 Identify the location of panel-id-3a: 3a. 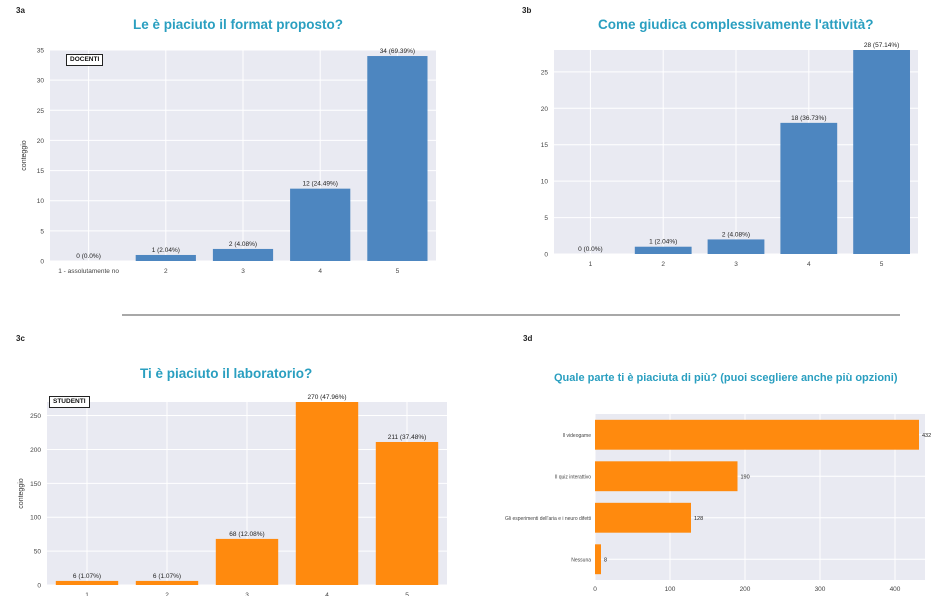
(20, 10).